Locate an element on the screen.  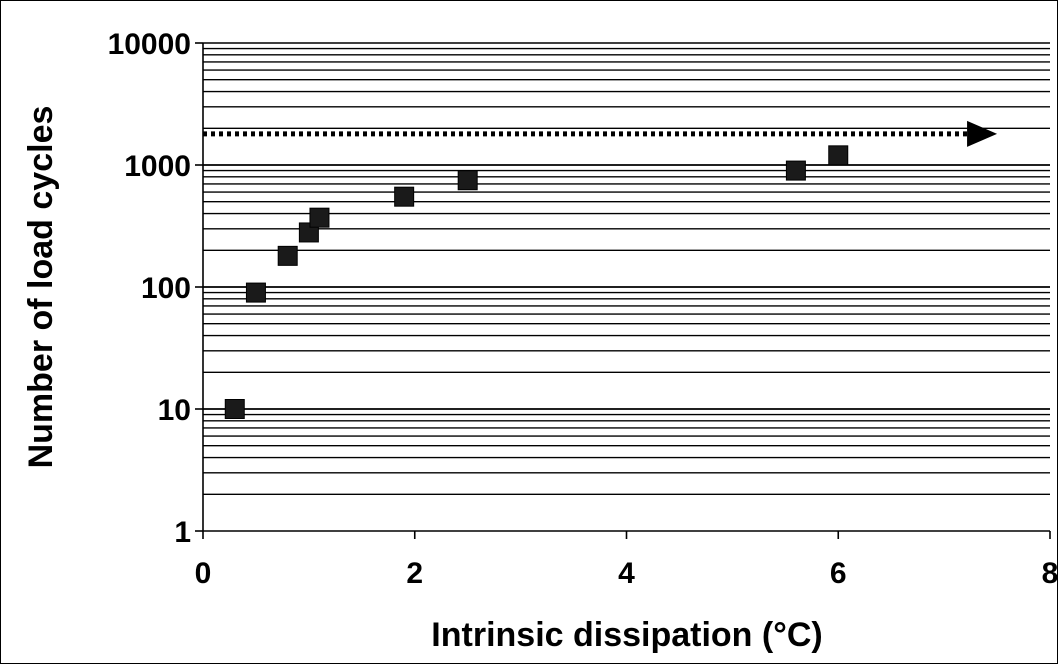
y-tick-label: 1000 is located at coordinates (157, 166).